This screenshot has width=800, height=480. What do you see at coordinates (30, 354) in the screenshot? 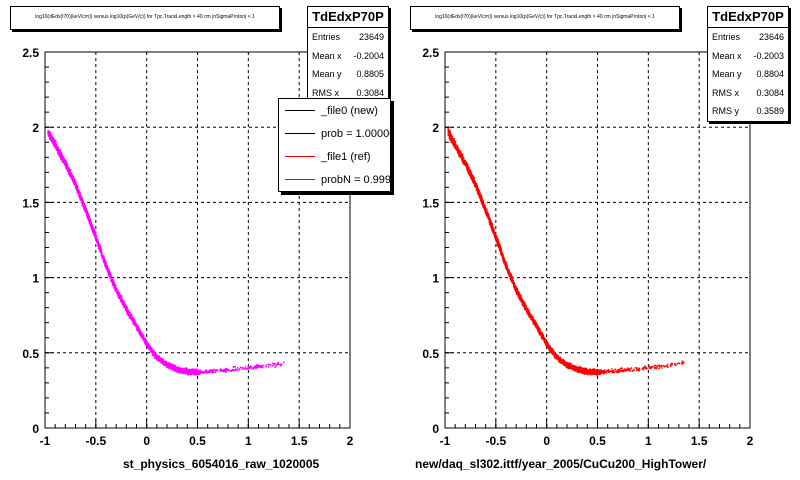
I see `y-tick-label: 0.5` at bounding box center [30, 354].